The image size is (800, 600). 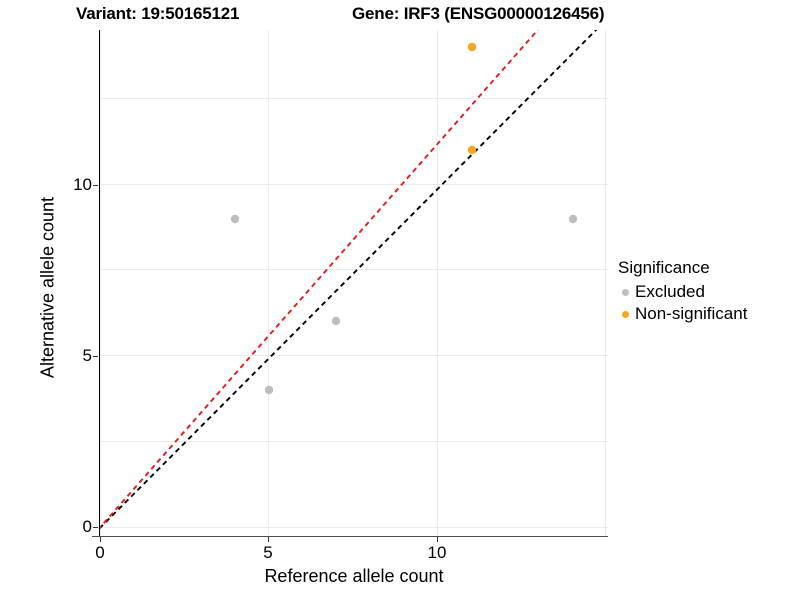 What do you see at coordinates (100, 283) in the screenshot?
I see `y-axis-line` at bounding box center [100, 283].